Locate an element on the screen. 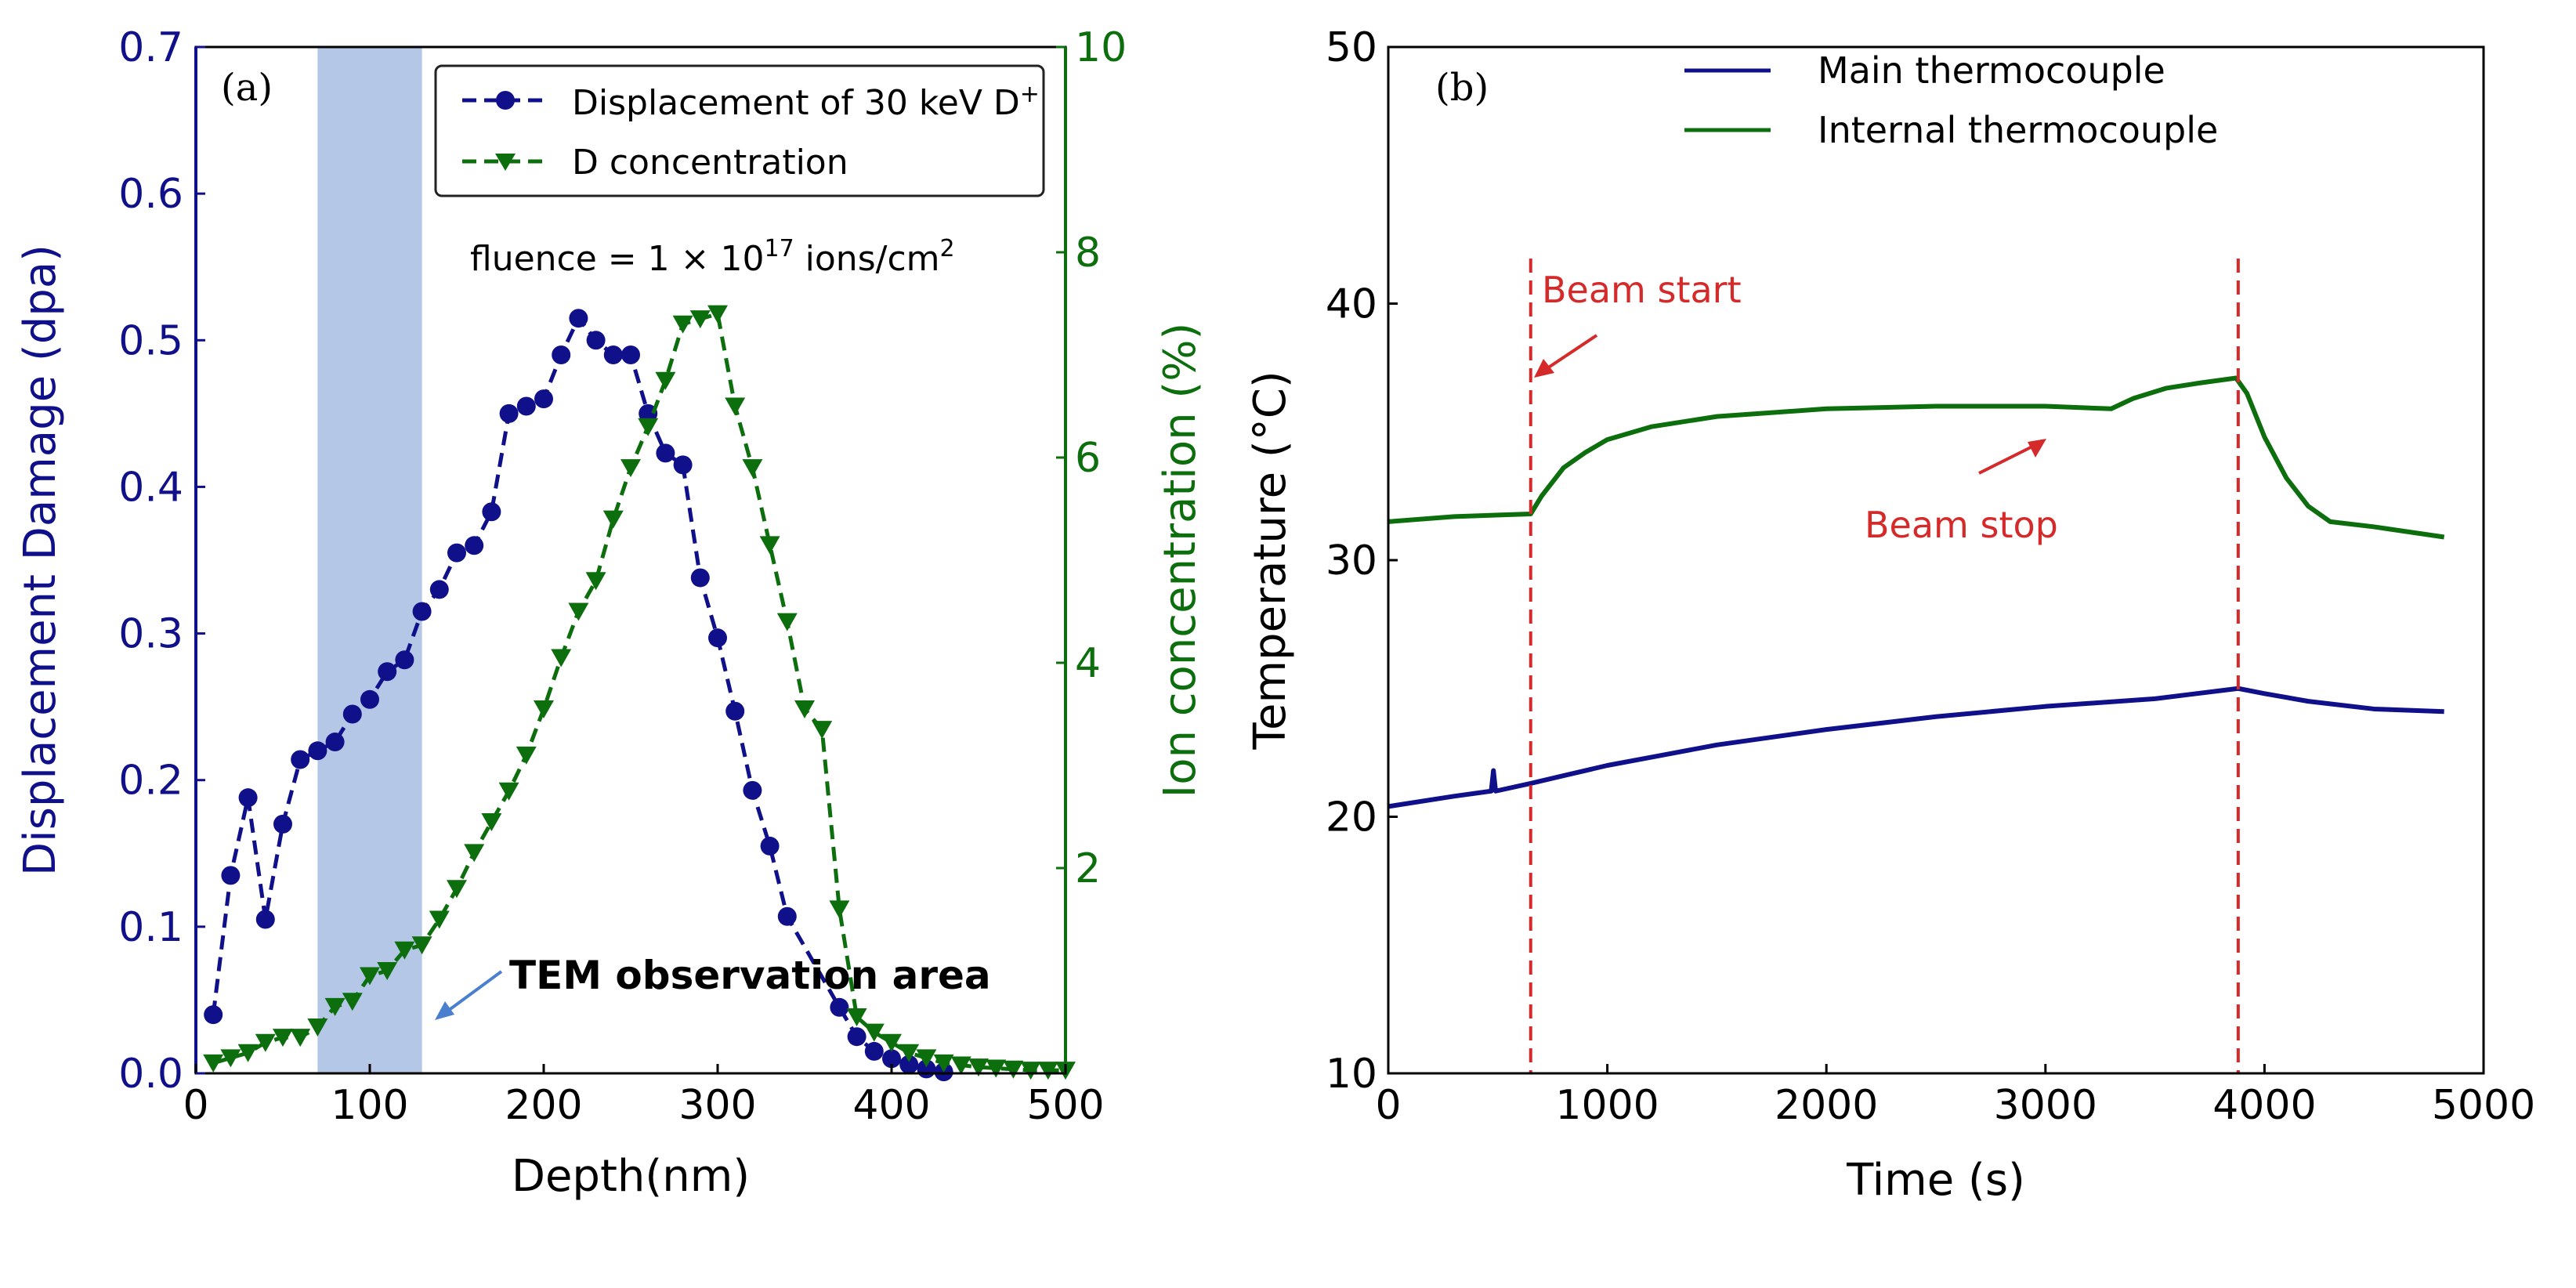  x-tick-label-b: 5000 is located at coordinates (2483, 1106).